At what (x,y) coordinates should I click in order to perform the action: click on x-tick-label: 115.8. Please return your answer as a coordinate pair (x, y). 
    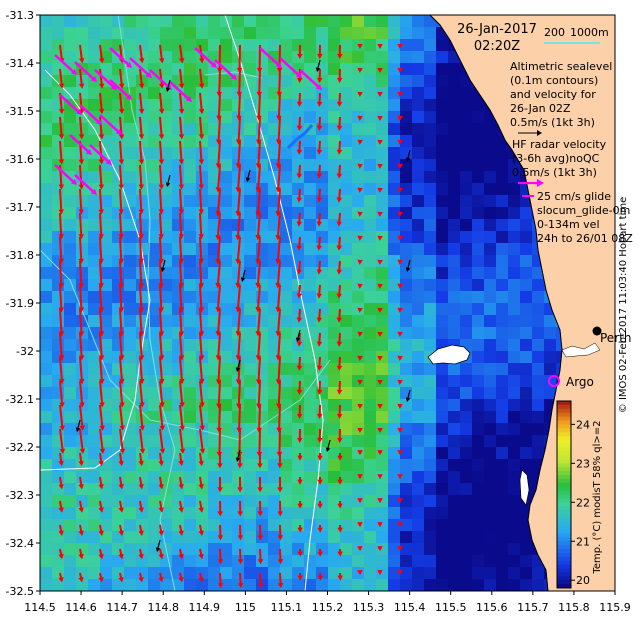
    Looking at the image, I should click on (574, 607).